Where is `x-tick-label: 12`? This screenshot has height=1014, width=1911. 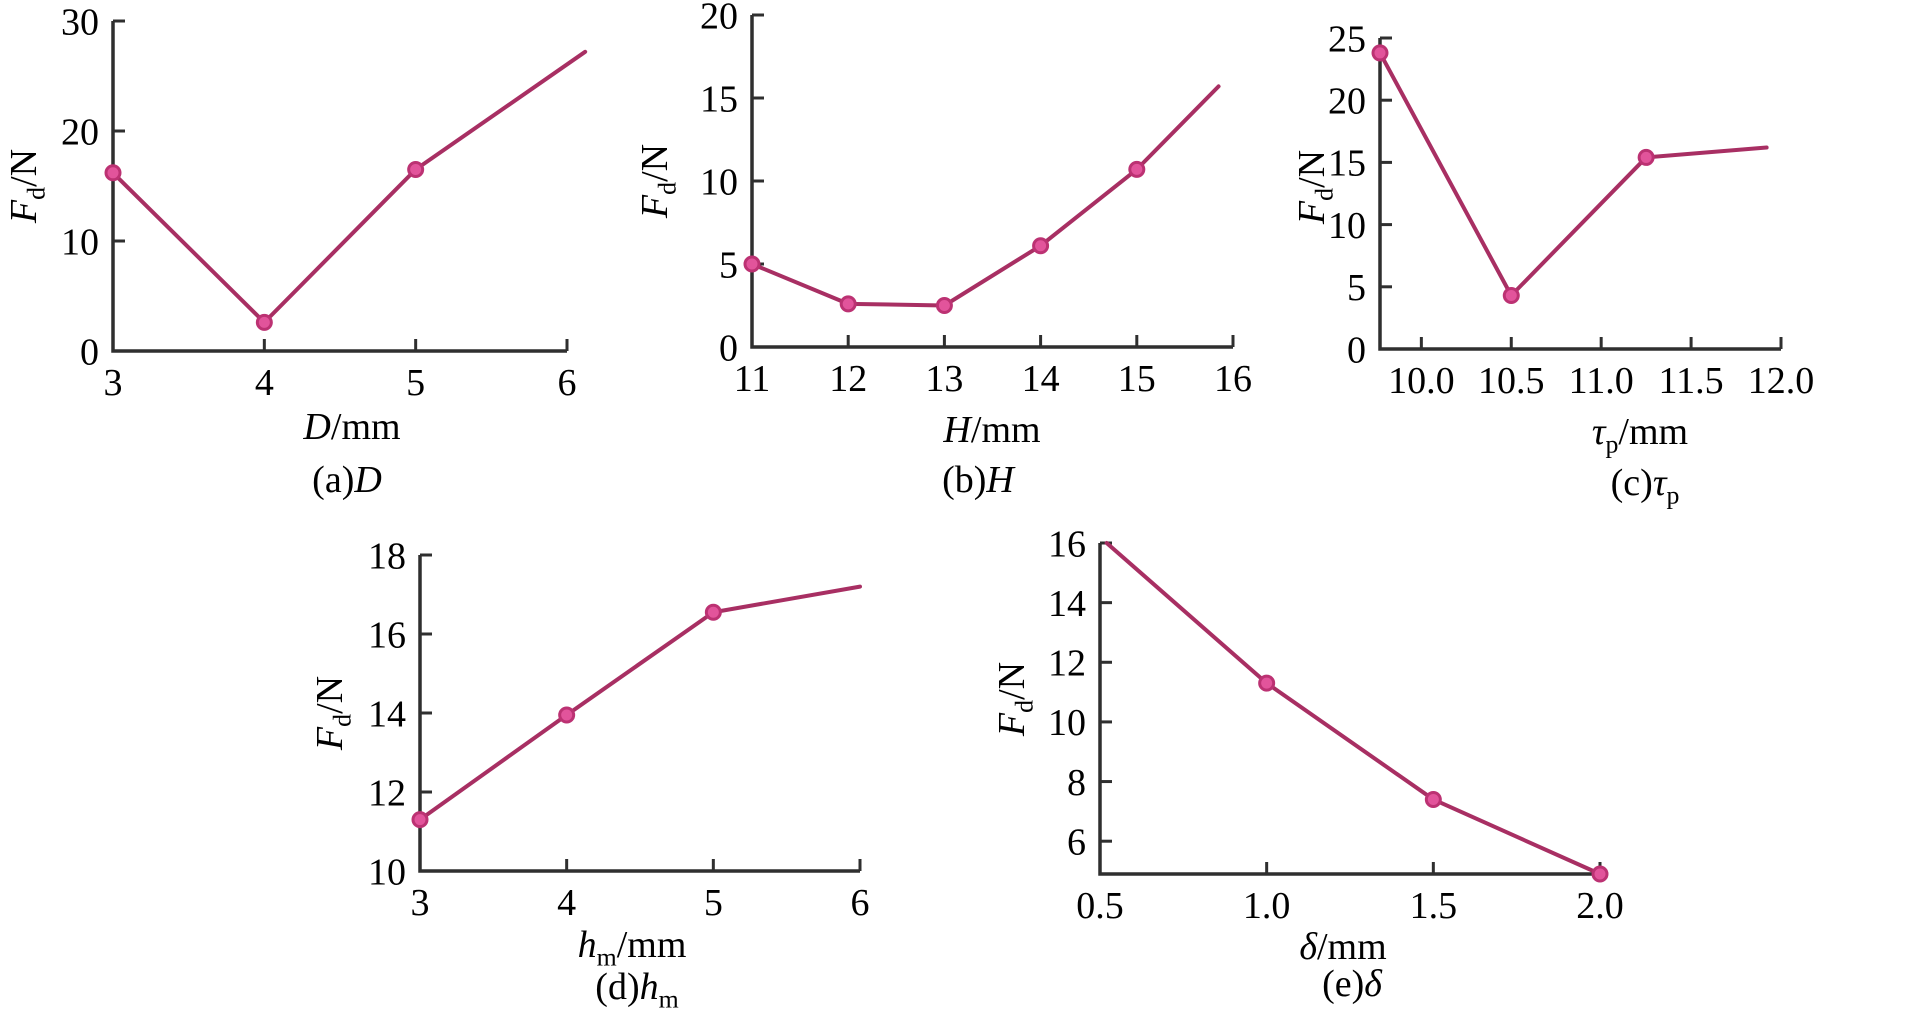
x-tick-label: 12 is located at coordinates (848, 379).